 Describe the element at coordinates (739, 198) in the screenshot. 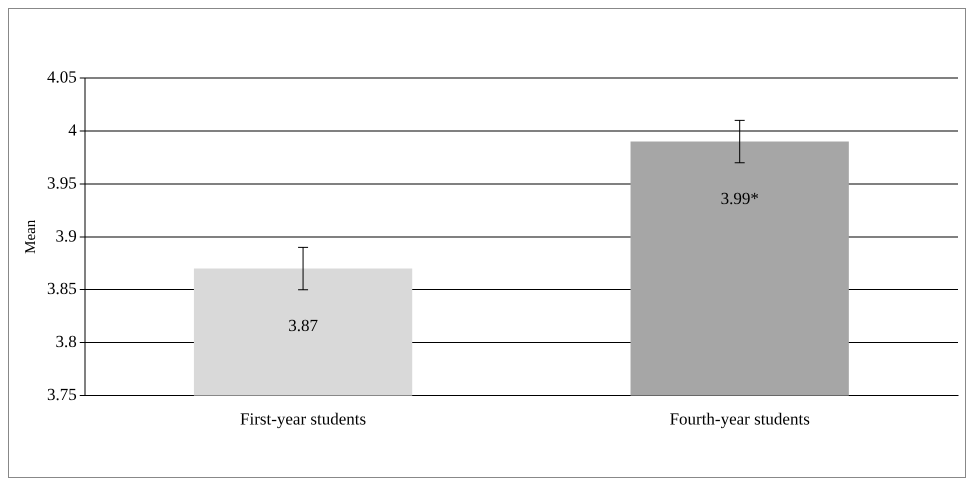

I see `data-label: 3.99*` at that location.